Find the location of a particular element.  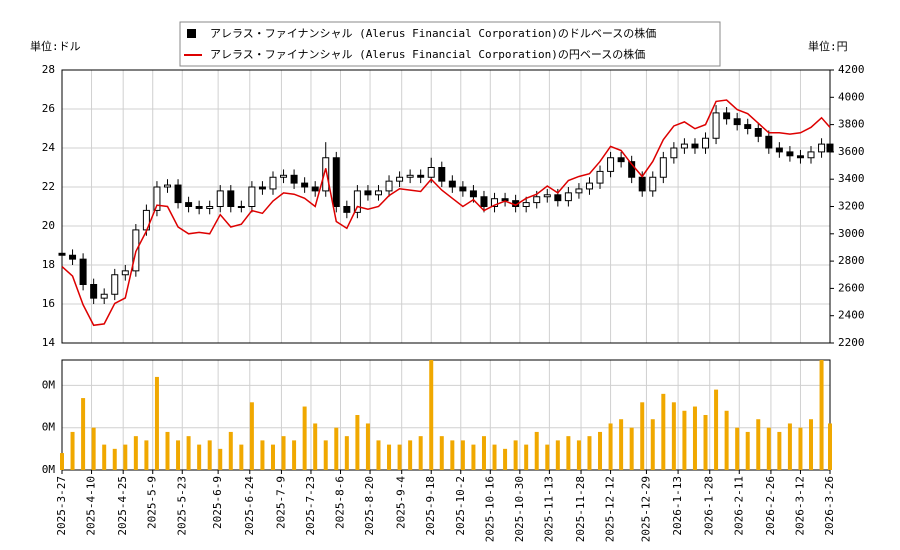

x-tick-label: 2025-10-30 is located at coordinates (519, 509).